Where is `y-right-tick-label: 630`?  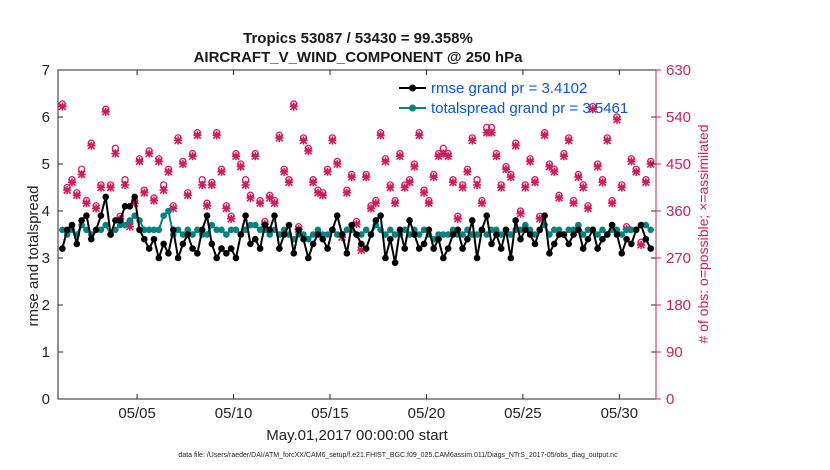
y-right-tick-label: 630 is located at coordinates (678, 70).